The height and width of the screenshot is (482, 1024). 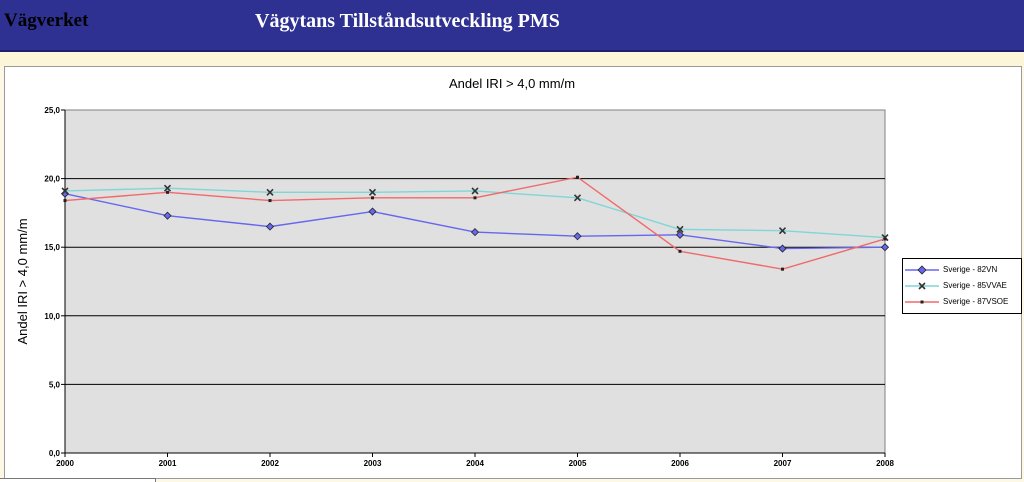 What do you see at coordinates (922, 270) in the screenshot?
I see `legend-diamond-icon` at bounding box center [922, 270].